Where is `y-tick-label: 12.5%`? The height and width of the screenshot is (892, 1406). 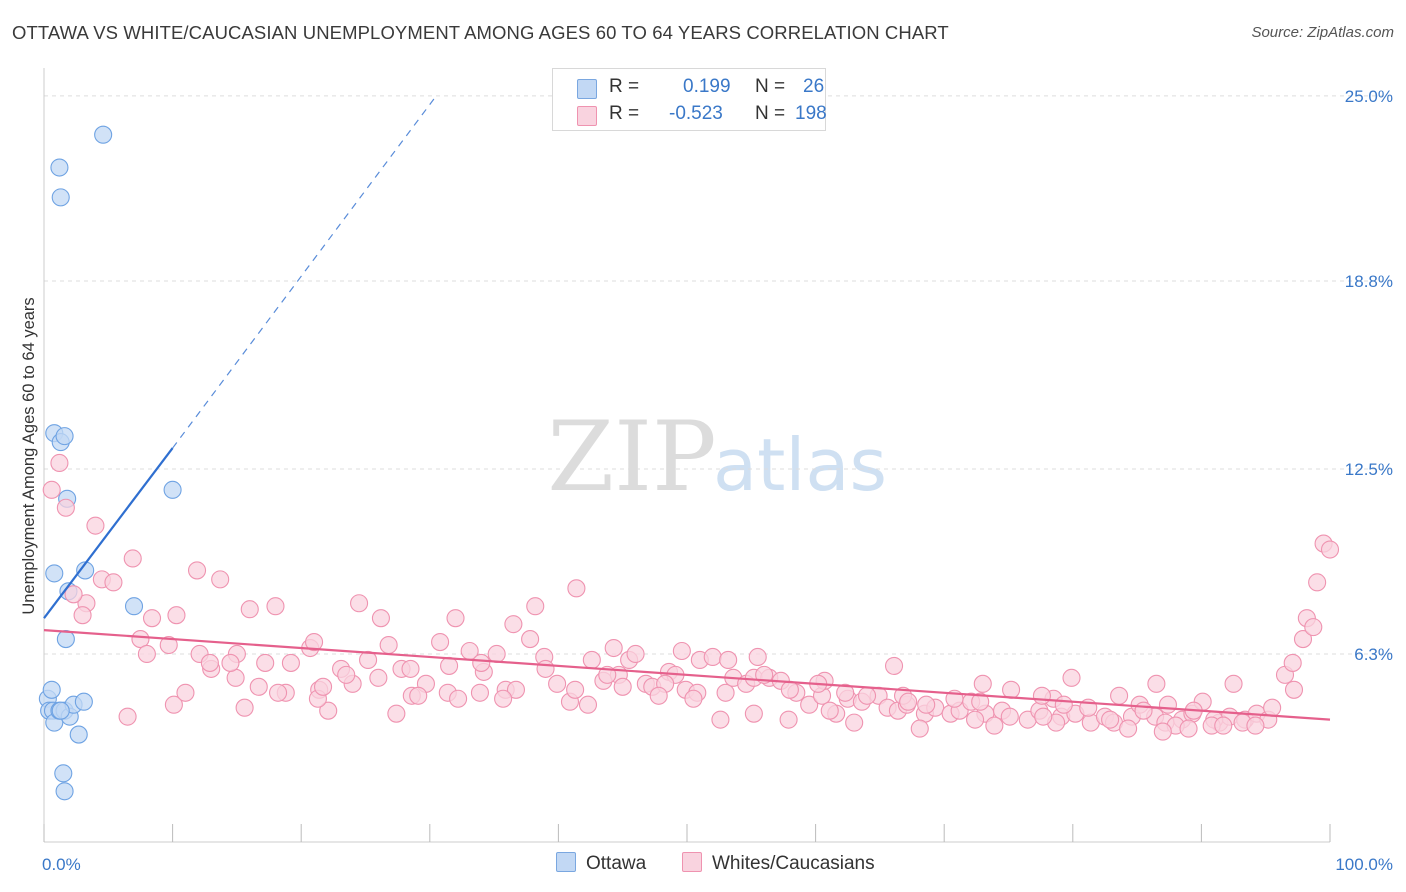 y-tick-label: 12.5% is located at coordinates (1369, 469).